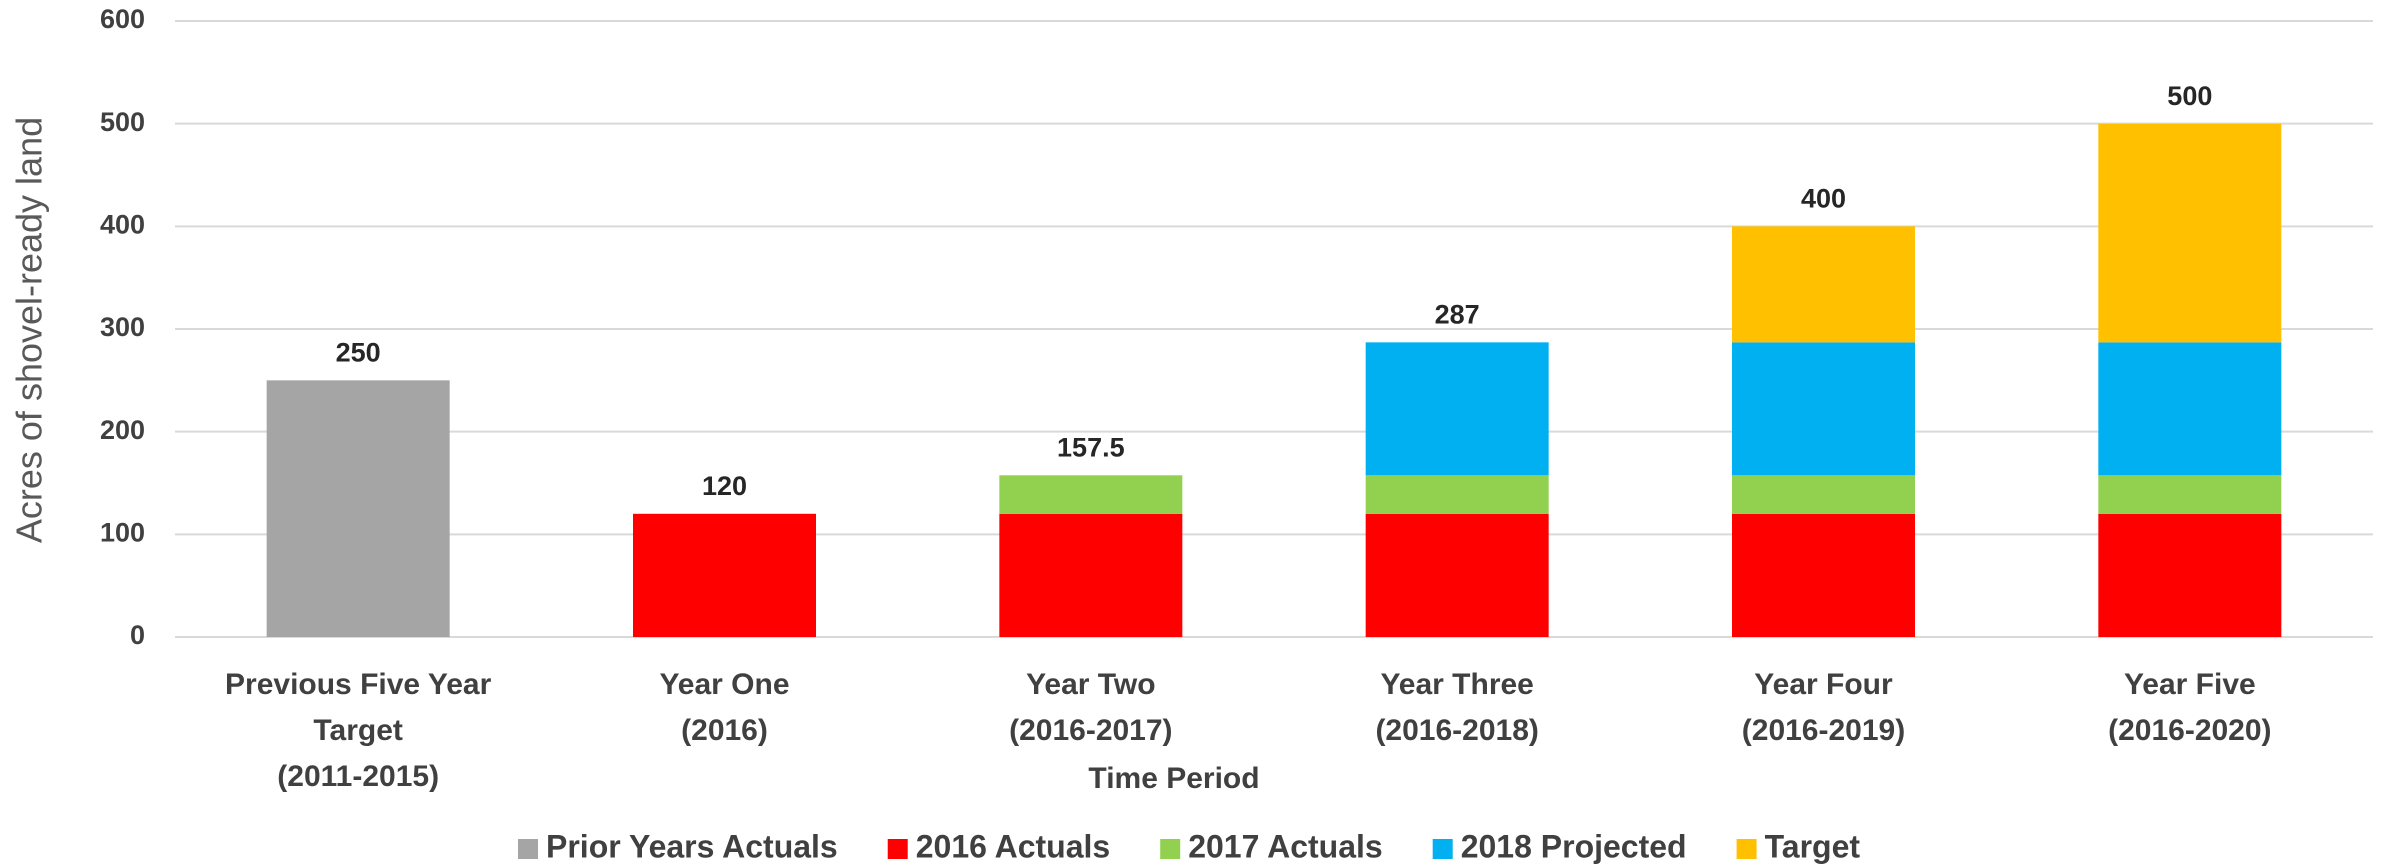 The image size is (2389, 866). Describe the element at coordinates (1456, 707) in the screenshot. I see `x-tick-label: Year Three (2016-2018)` at that location.